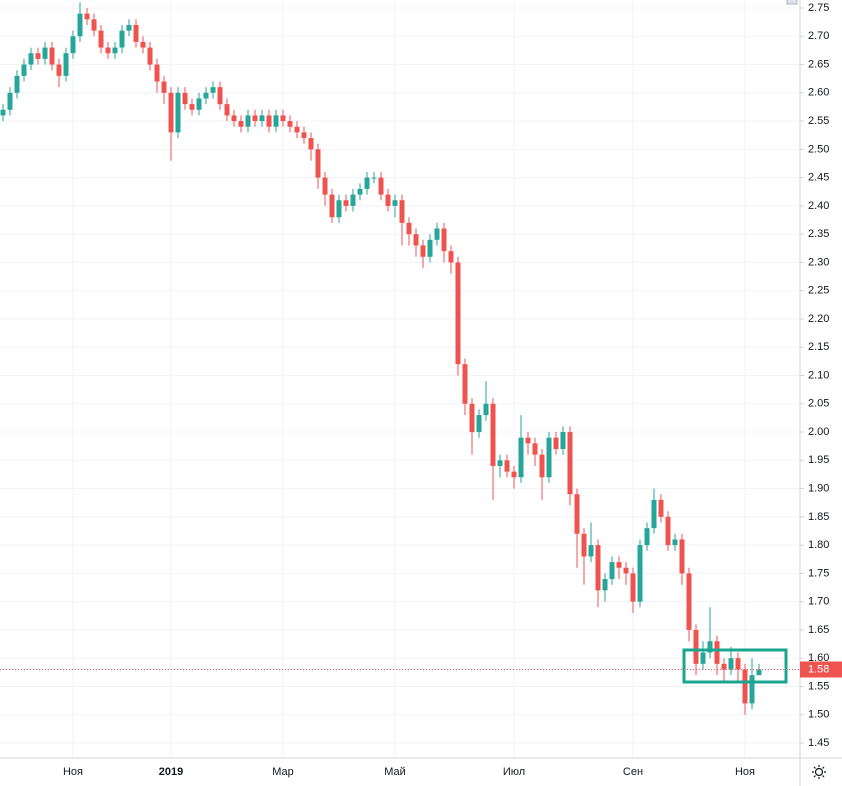 The image size is (842, 786). What do you see at coordinates (514, 772) in the screenshot?
I see `x-tick-label: Июл` at bounding box center [514, 772].